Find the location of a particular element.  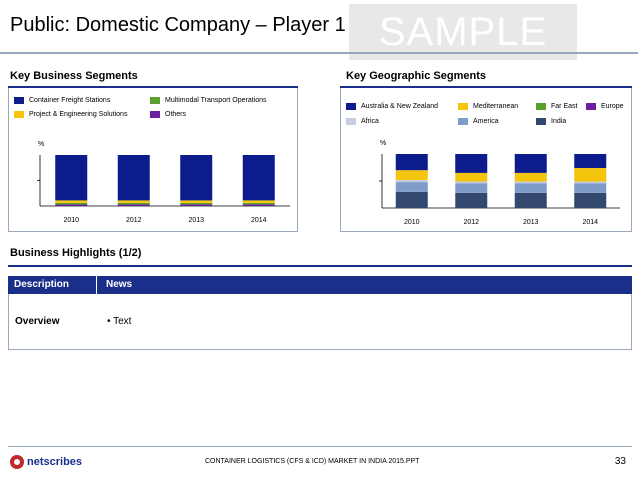

highlights-table-header: Description News is located at coordinates (320, 285).